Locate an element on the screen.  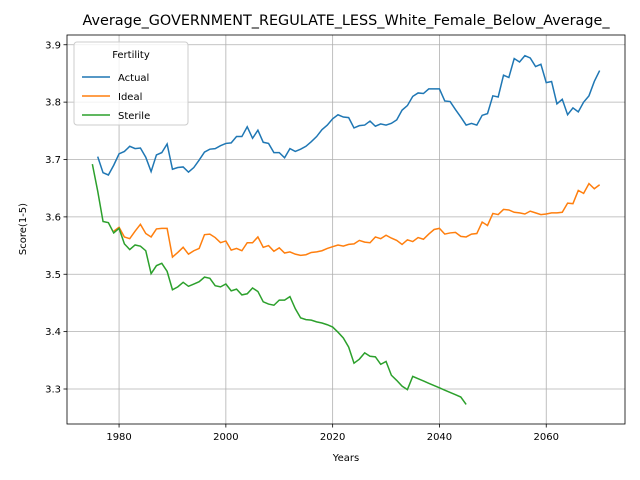
x-tick-label: 2040 is located at coordinates (439, 437).